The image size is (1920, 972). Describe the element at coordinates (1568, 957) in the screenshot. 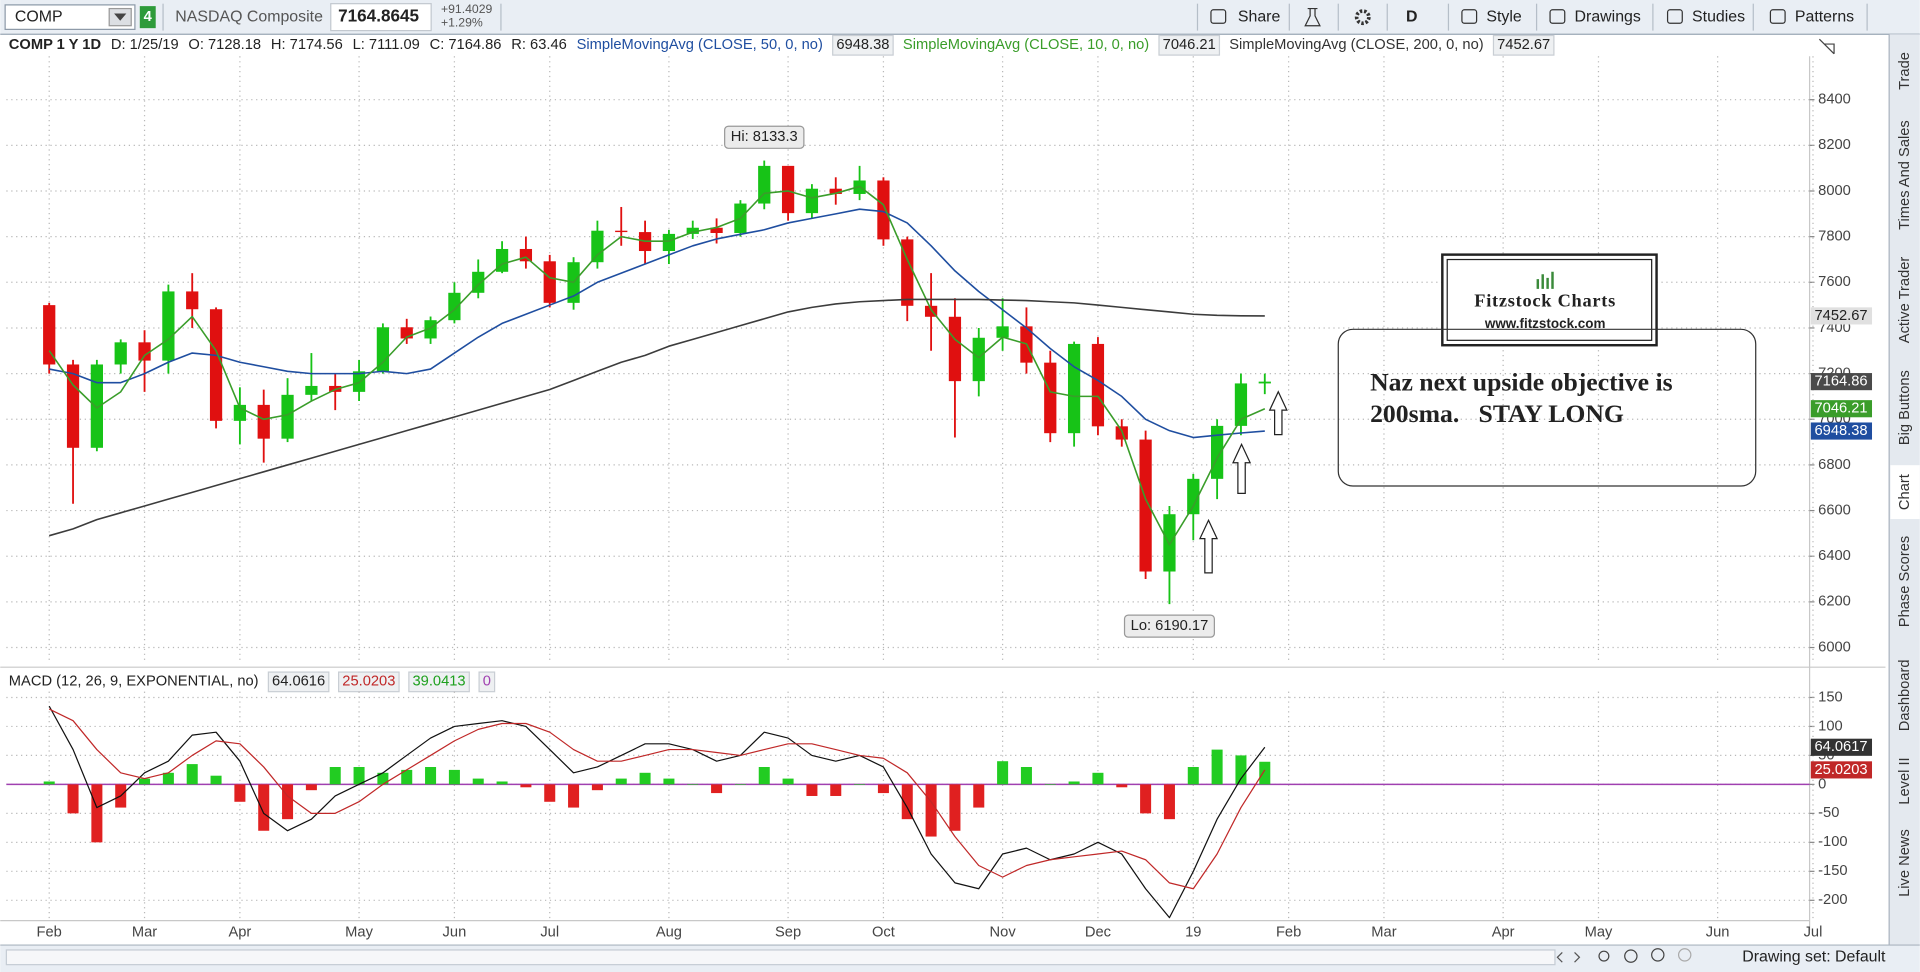

I see `scroll-arrows` at that location.